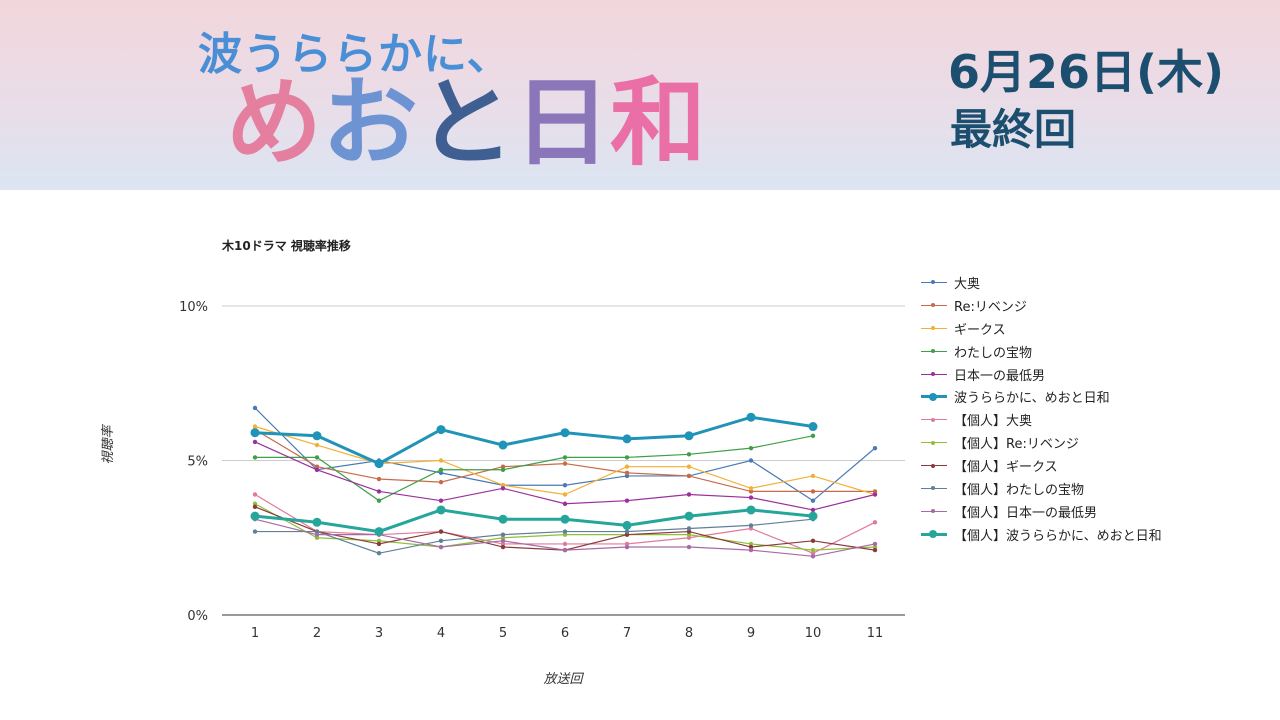  Describe the element at coordinates (466, 123) in the screenshot. I see `show-title-char: と` at that location.